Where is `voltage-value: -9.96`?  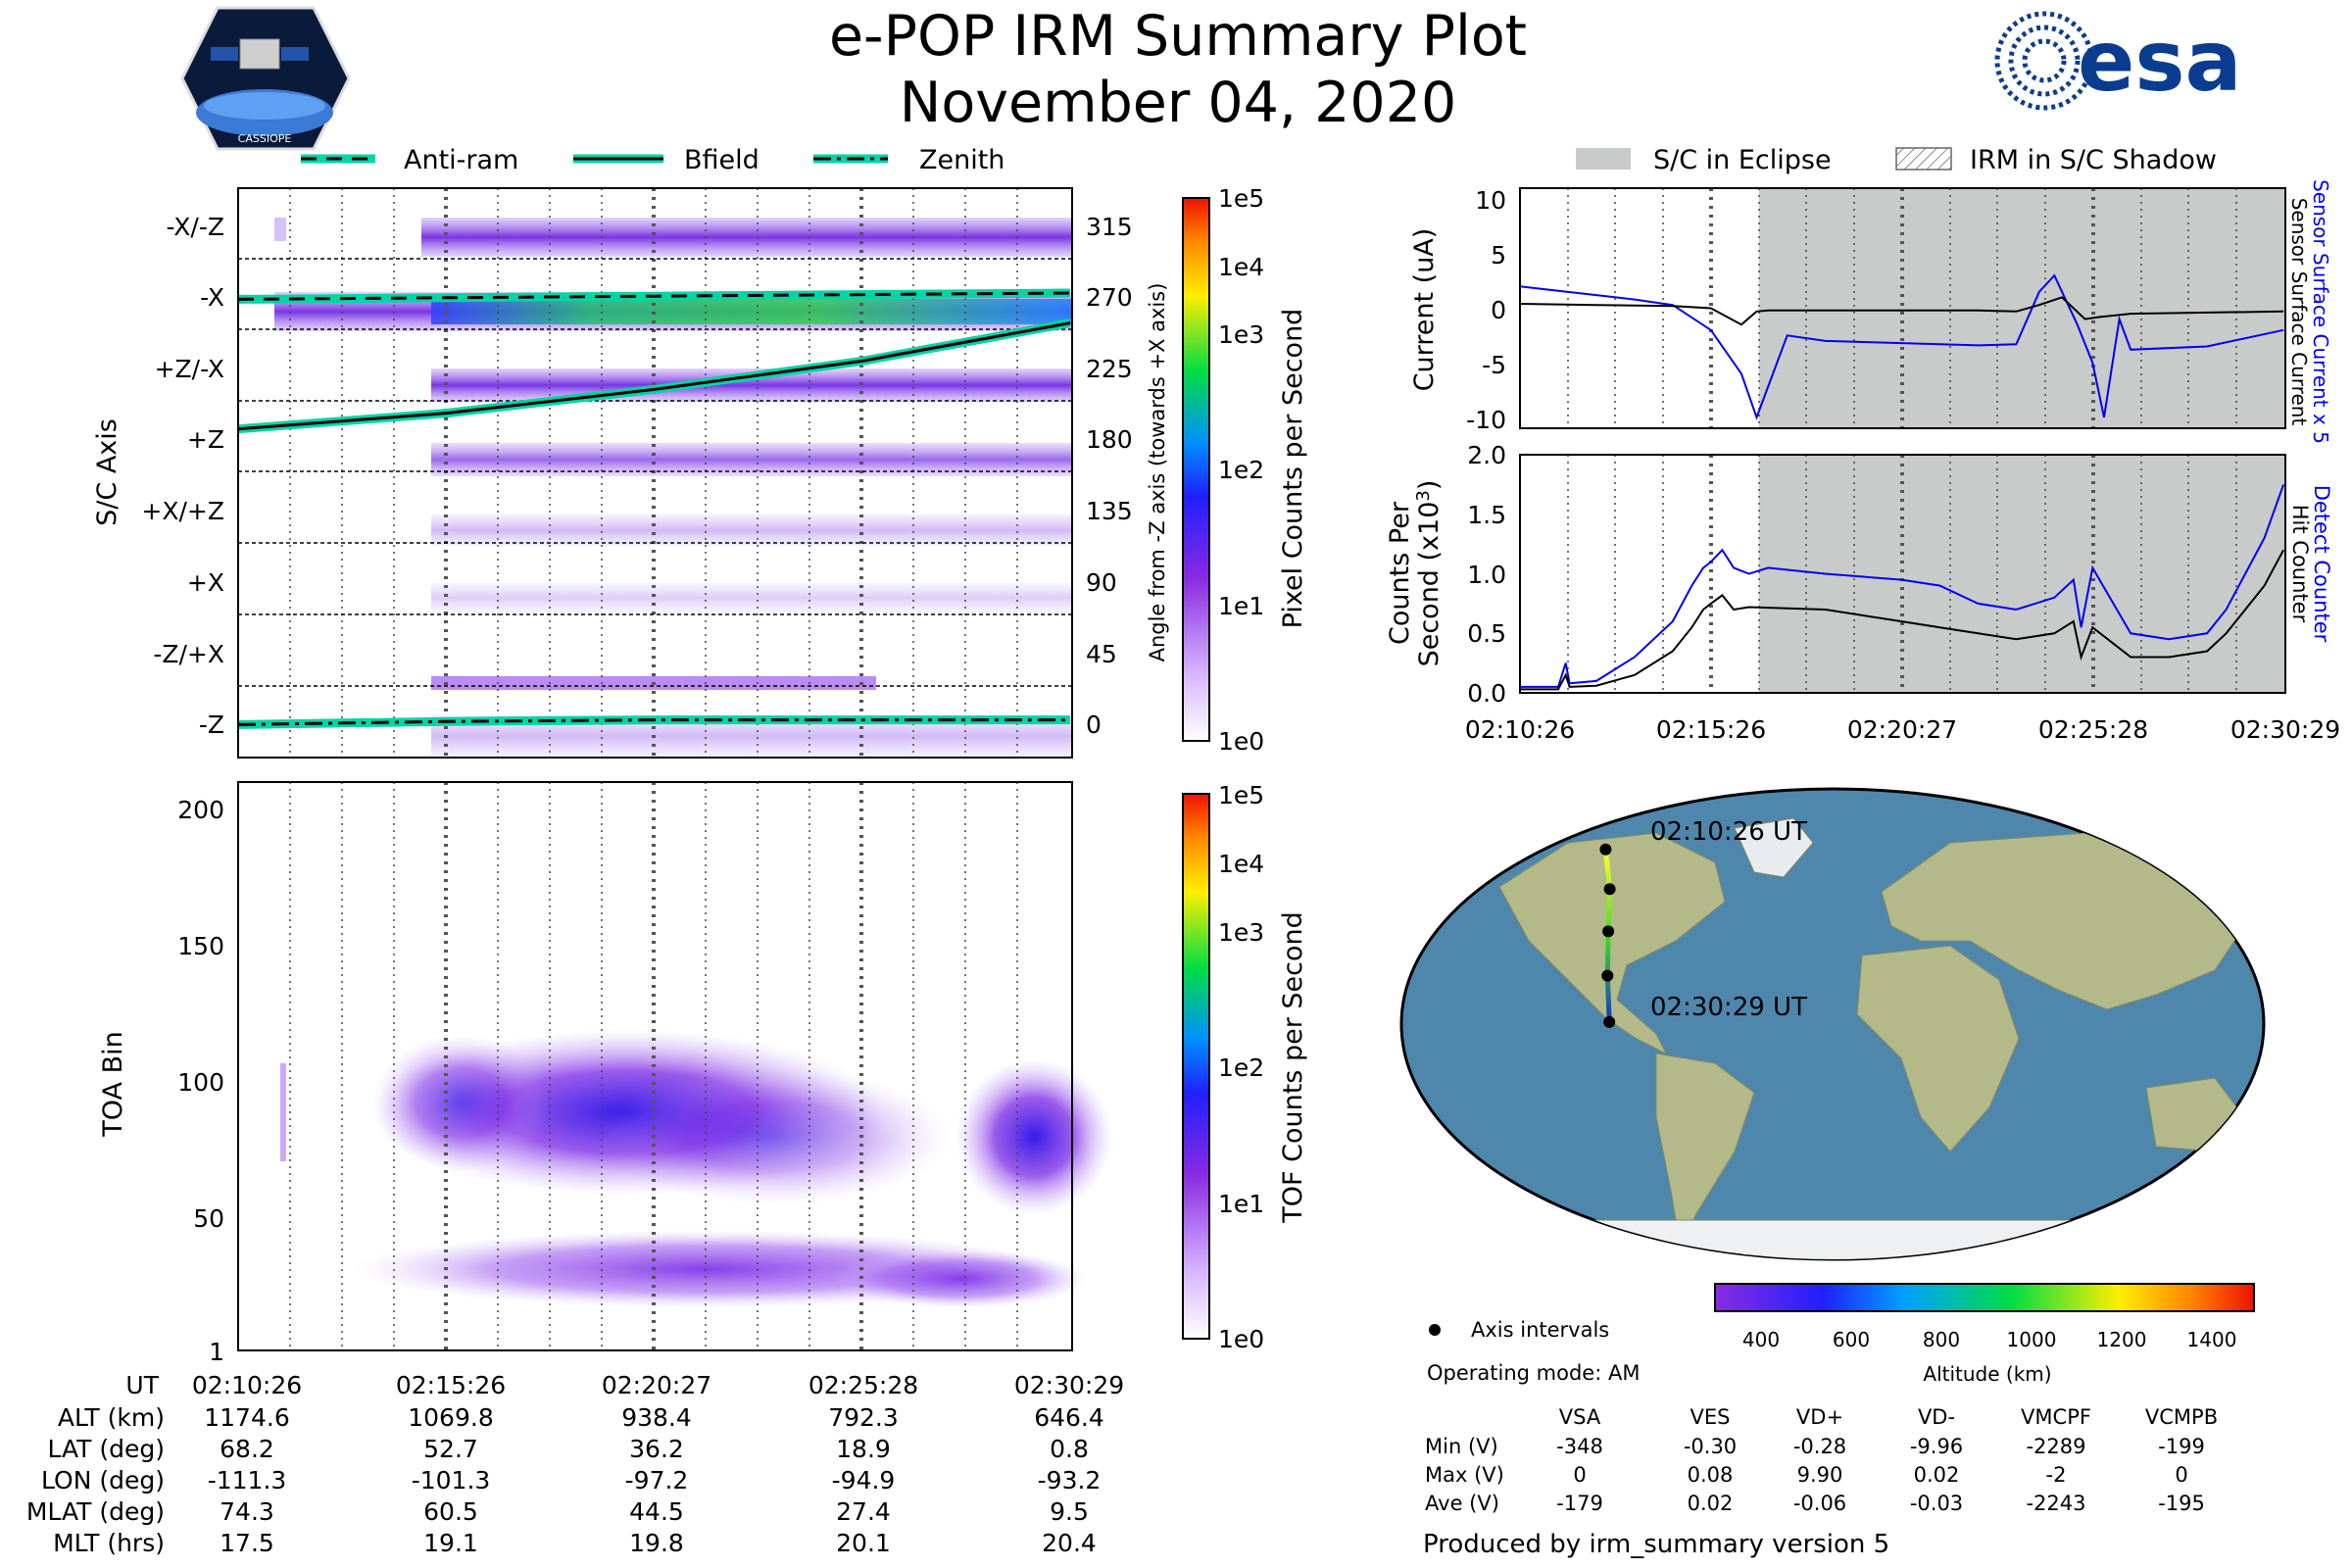
voltage-value: -9.96 is located at coordinates (1936, 1446).